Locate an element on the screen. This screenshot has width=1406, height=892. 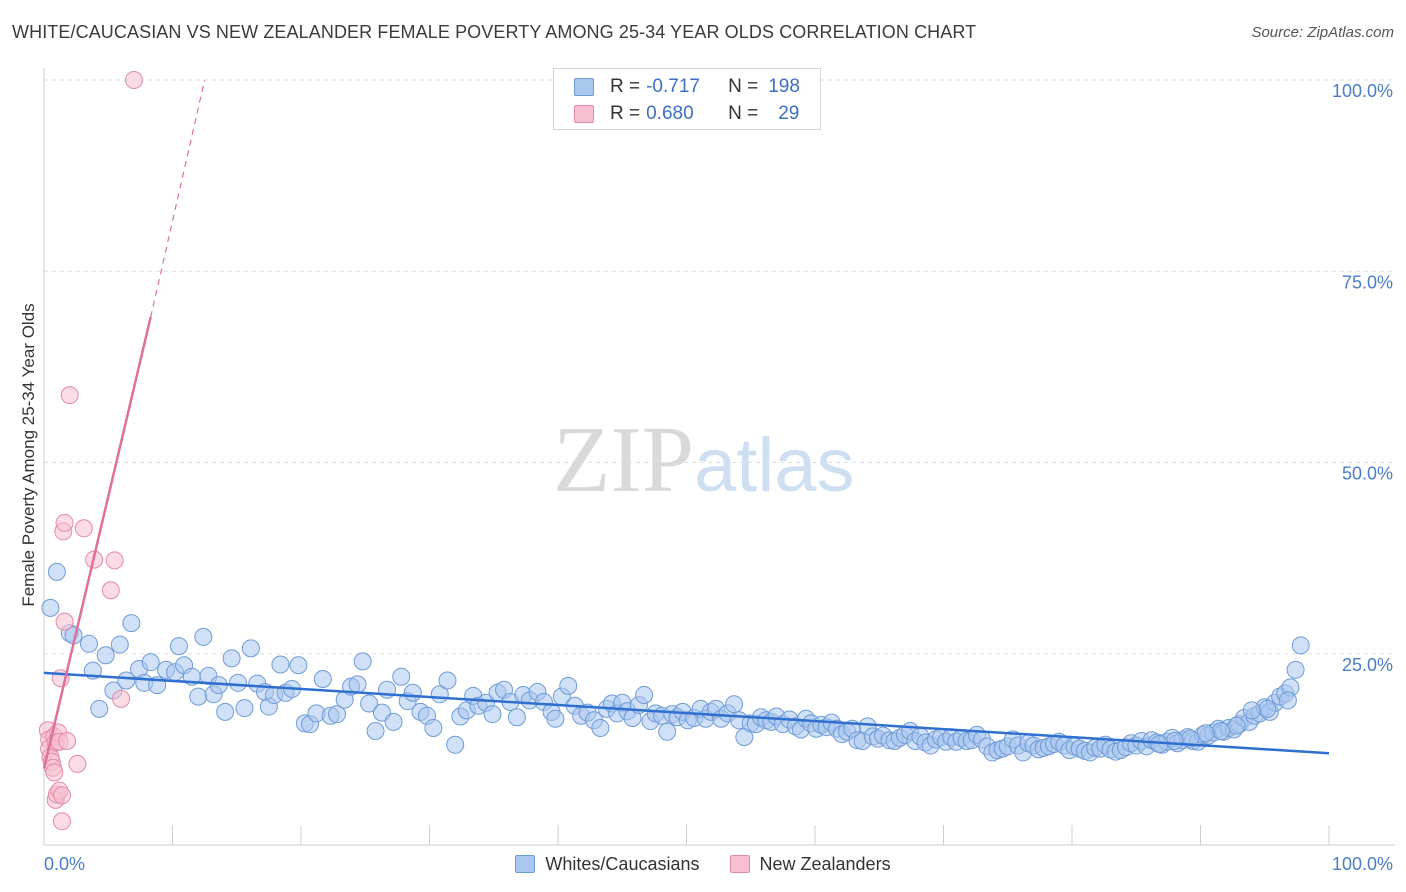
legend-r-value: -0.717 is located at coordinates (673, 86).